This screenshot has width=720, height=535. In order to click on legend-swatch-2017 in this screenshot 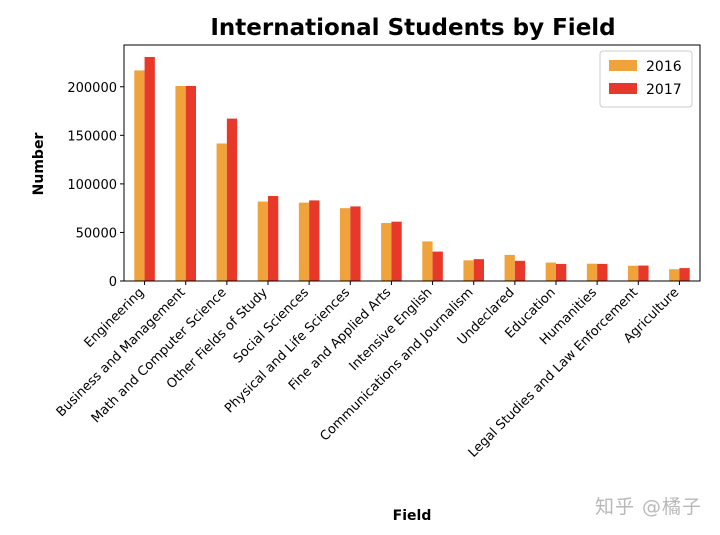, I will do `click(623, 88)`.